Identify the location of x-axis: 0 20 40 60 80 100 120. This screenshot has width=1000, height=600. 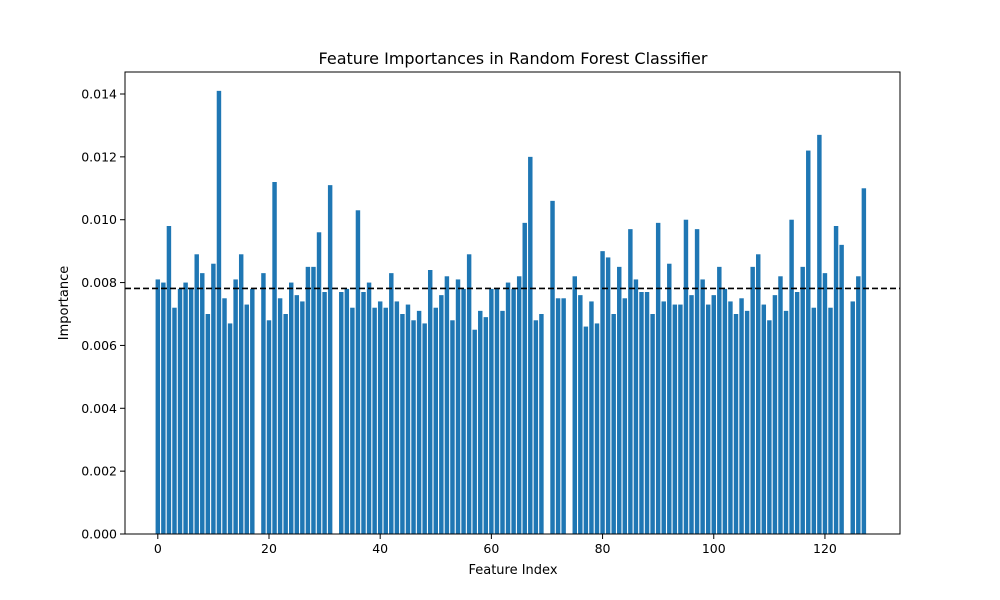
(495, 545).